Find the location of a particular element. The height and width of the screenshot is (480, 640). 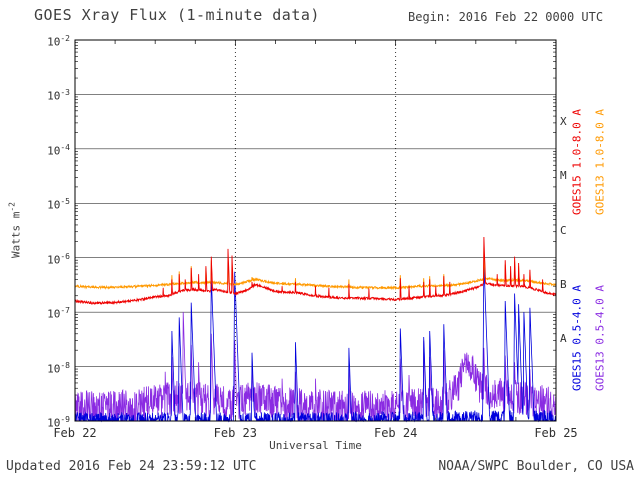

series-goes15-long is located at coordinates (315, 271).